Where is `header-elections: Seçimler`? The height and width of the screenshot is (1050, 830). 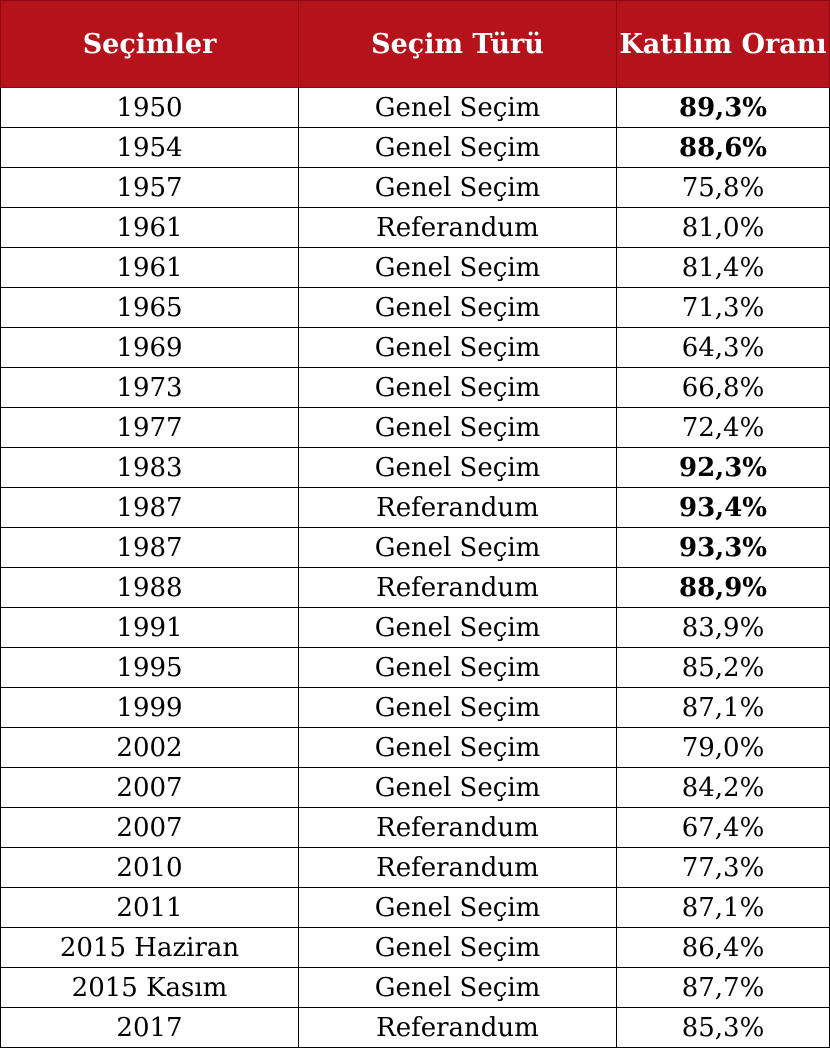 header-elections: Seçimler is located at coordinates (149, 44).